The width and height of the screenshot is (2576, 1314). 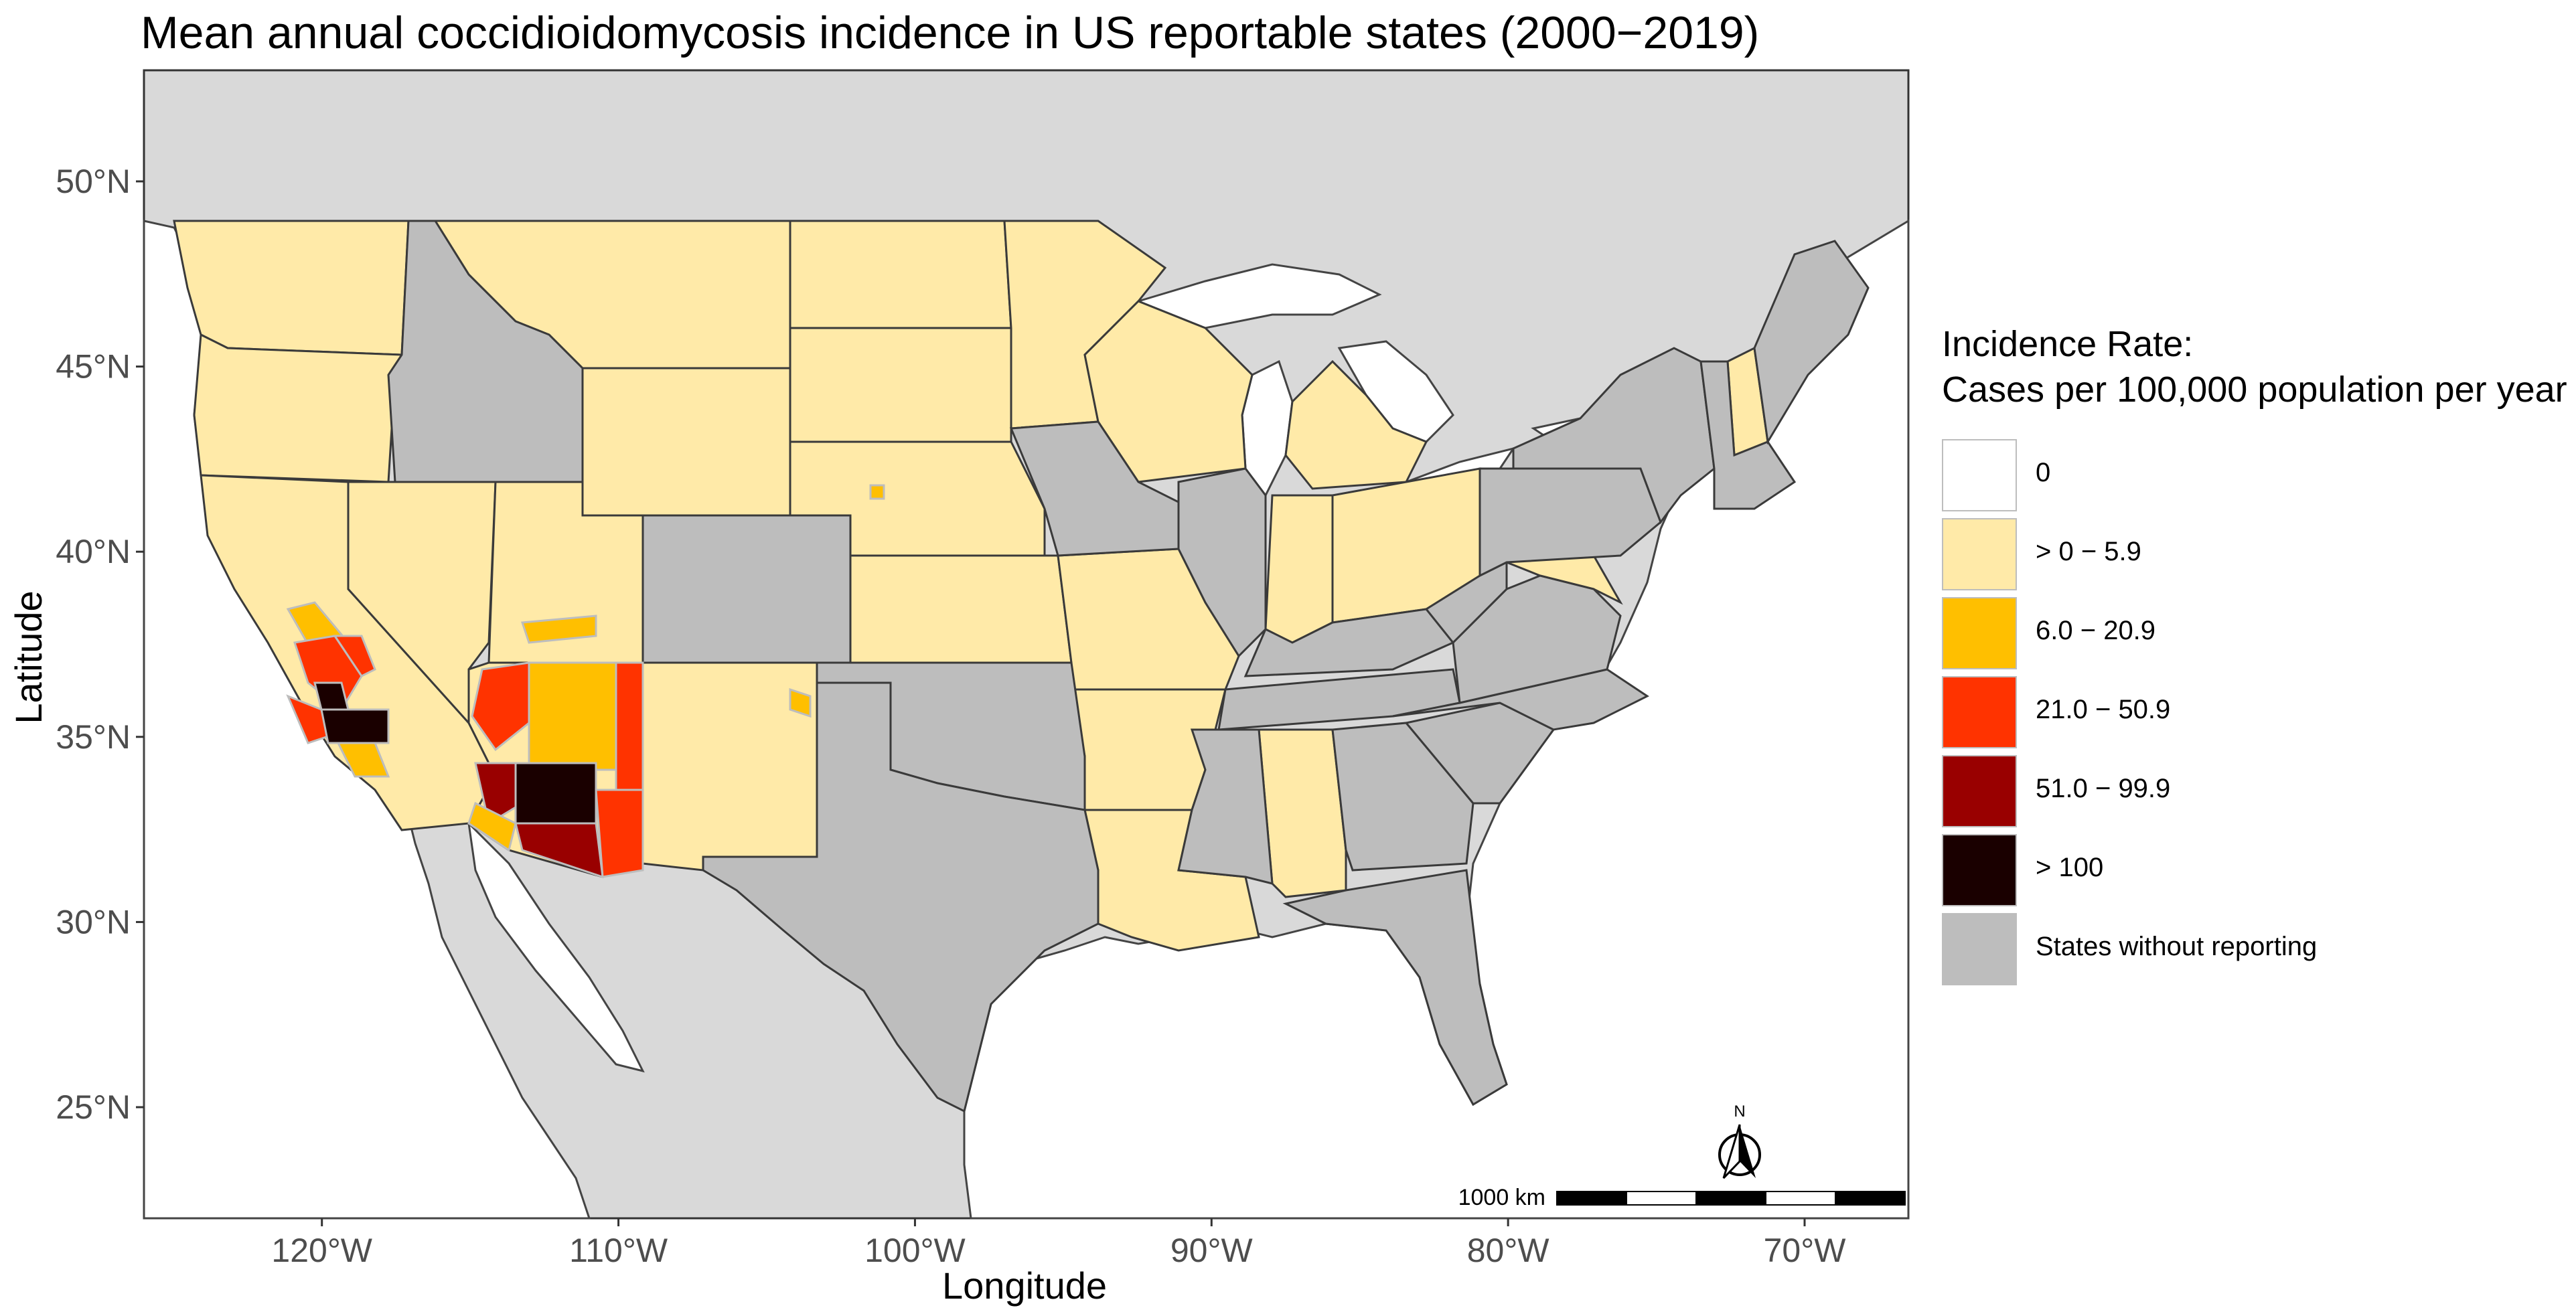 What do you see at coordinates (1299, 569) in the screenshot?
I see `state-indiana` at bounding box center [1299, 569].